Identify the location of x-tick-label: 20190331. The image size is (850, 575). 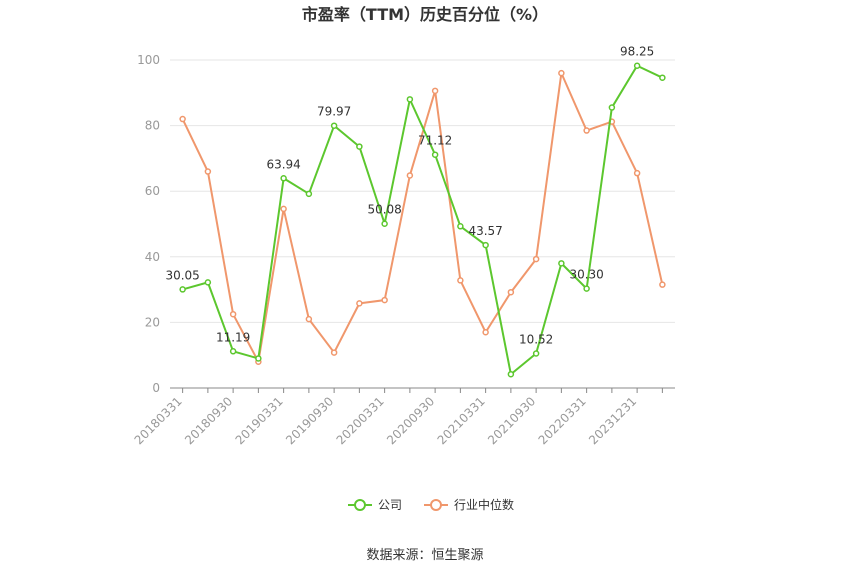
(259, 420).